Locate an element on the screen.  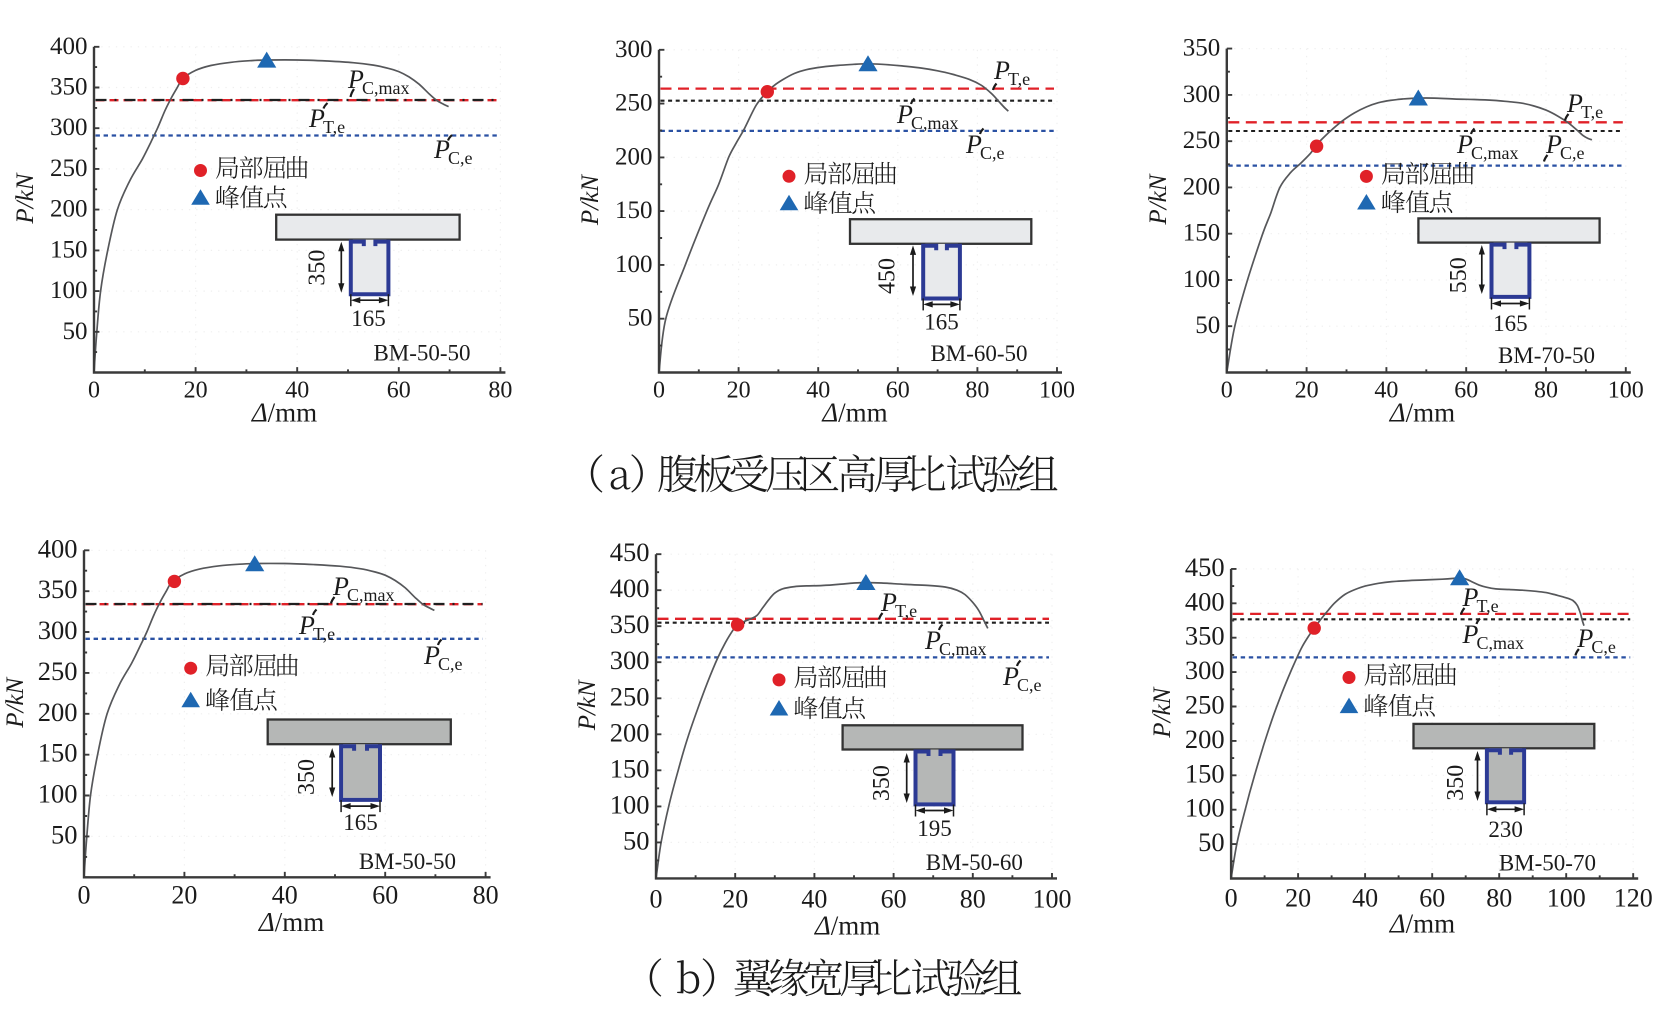
svg-text: 550 is located at coordinates (1459, 275).